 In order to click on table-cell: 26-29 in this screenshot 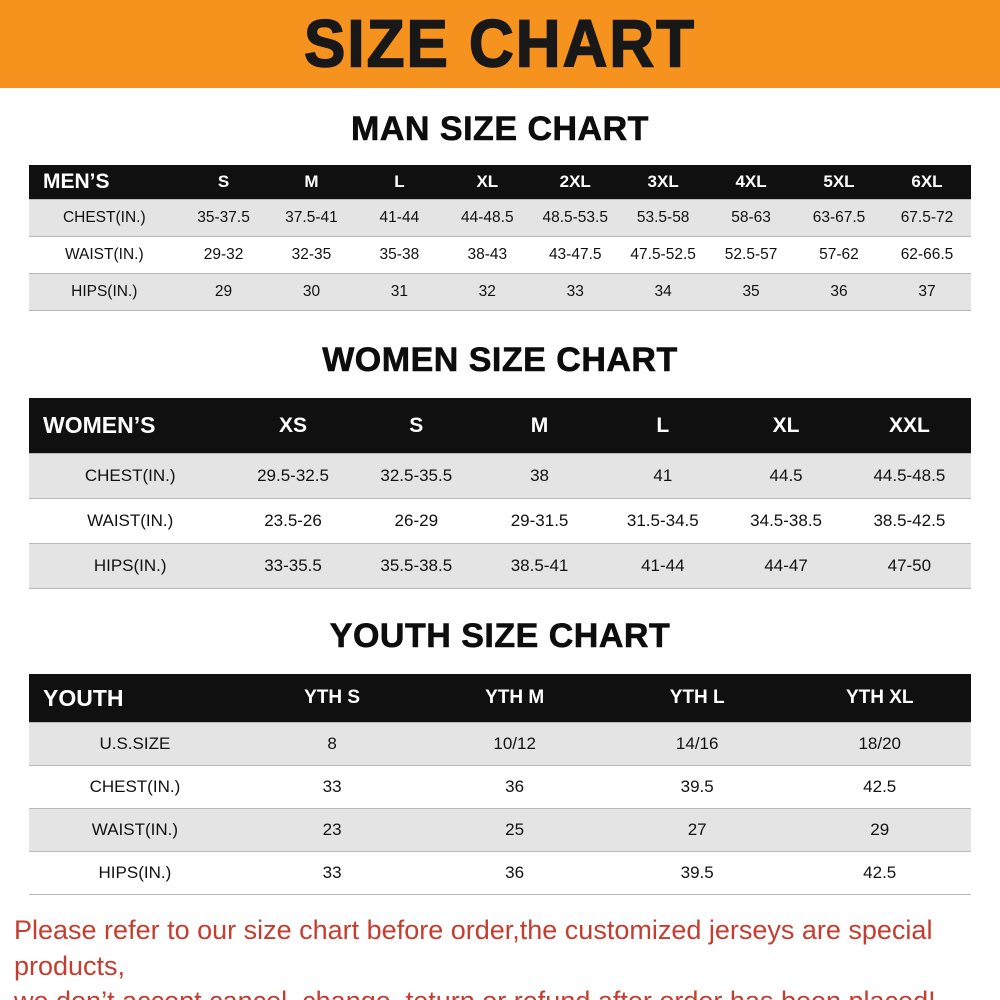, I will do `click(416, 521)`.